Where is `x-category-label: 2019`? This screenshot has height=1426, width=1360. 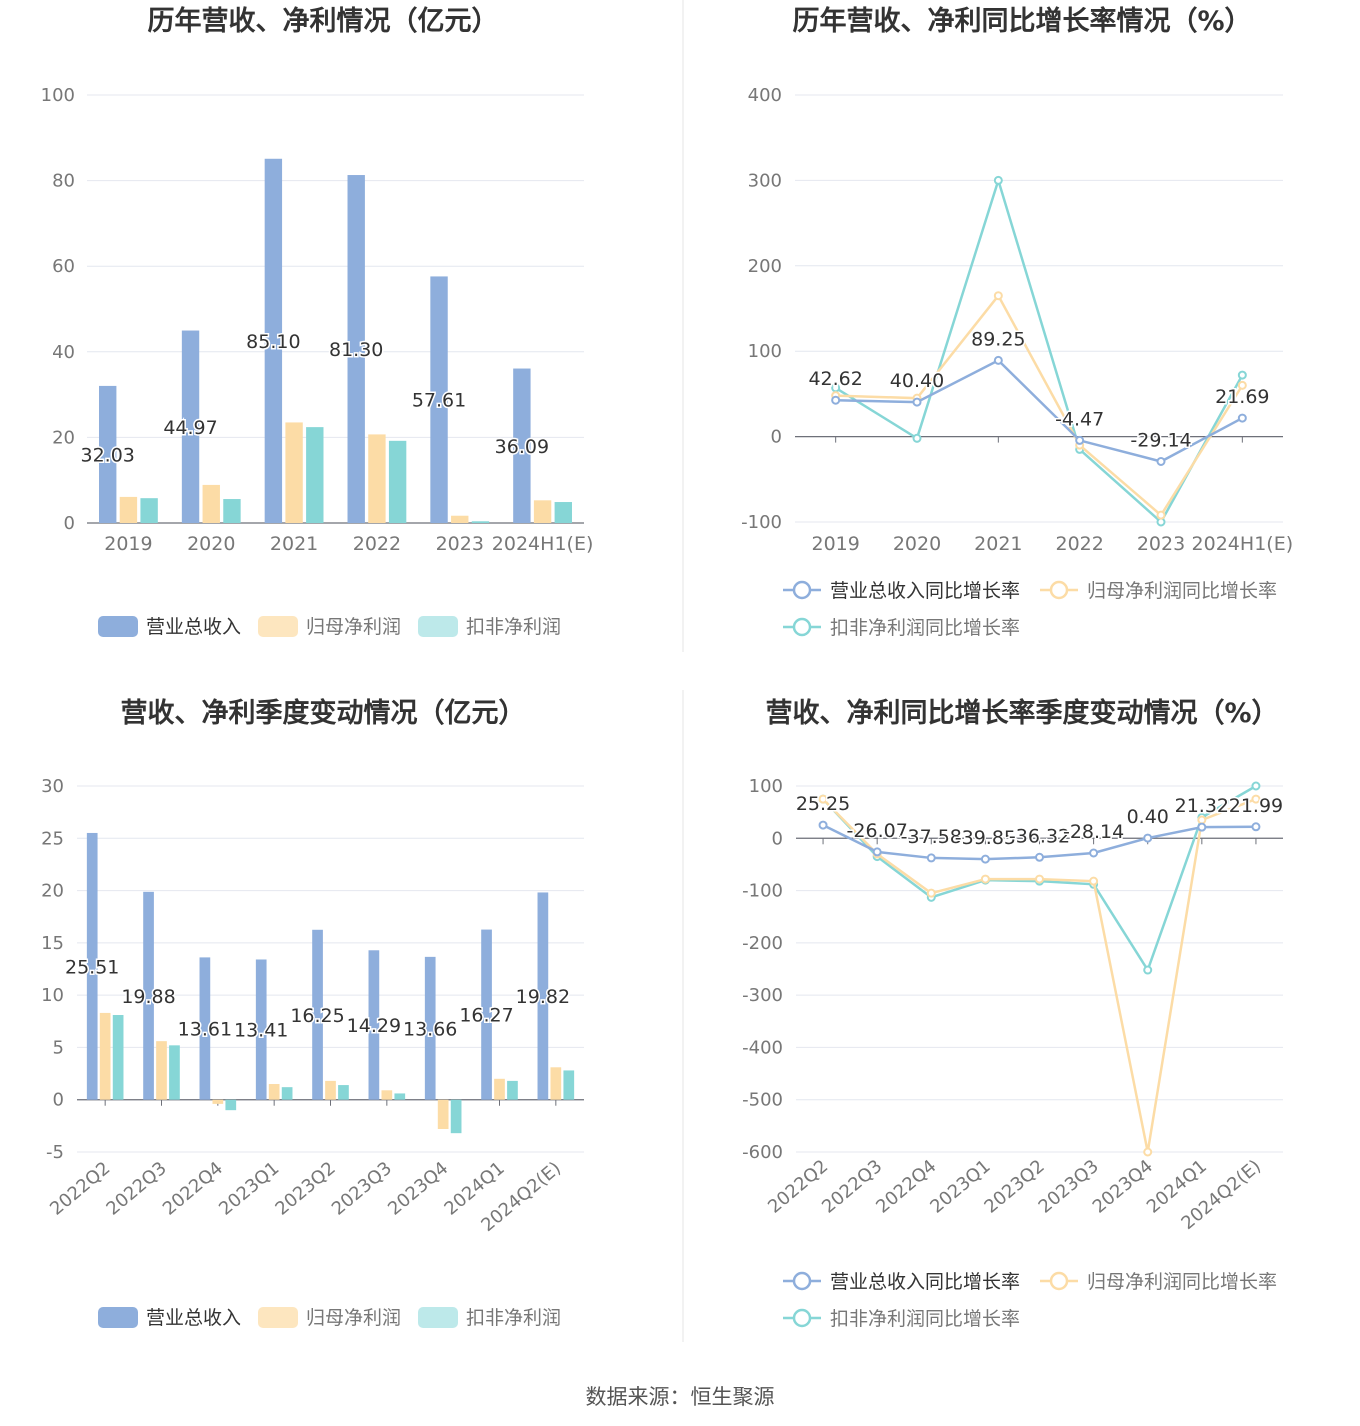 x-category-label: 2019 is located at coordinates (128, 544).